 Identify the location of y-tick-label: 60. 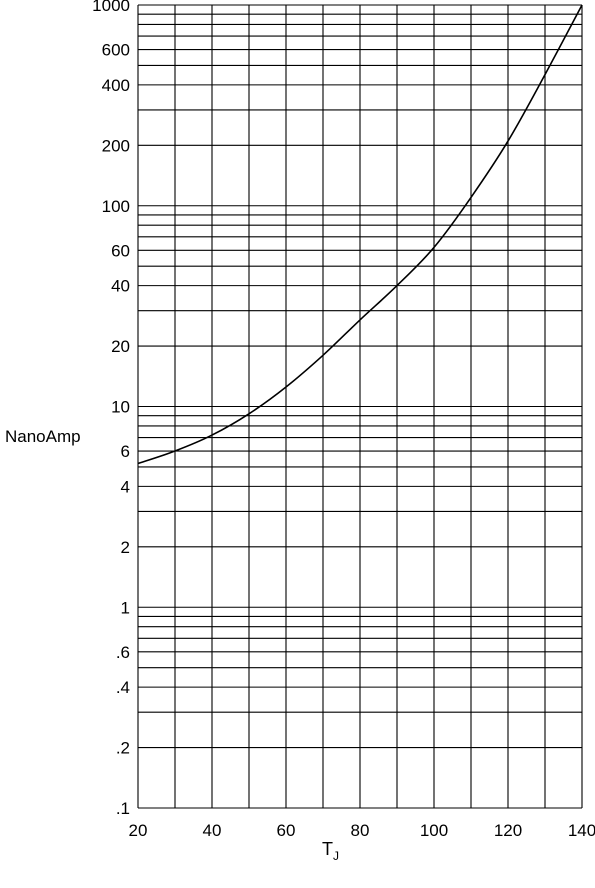
(120, 250).